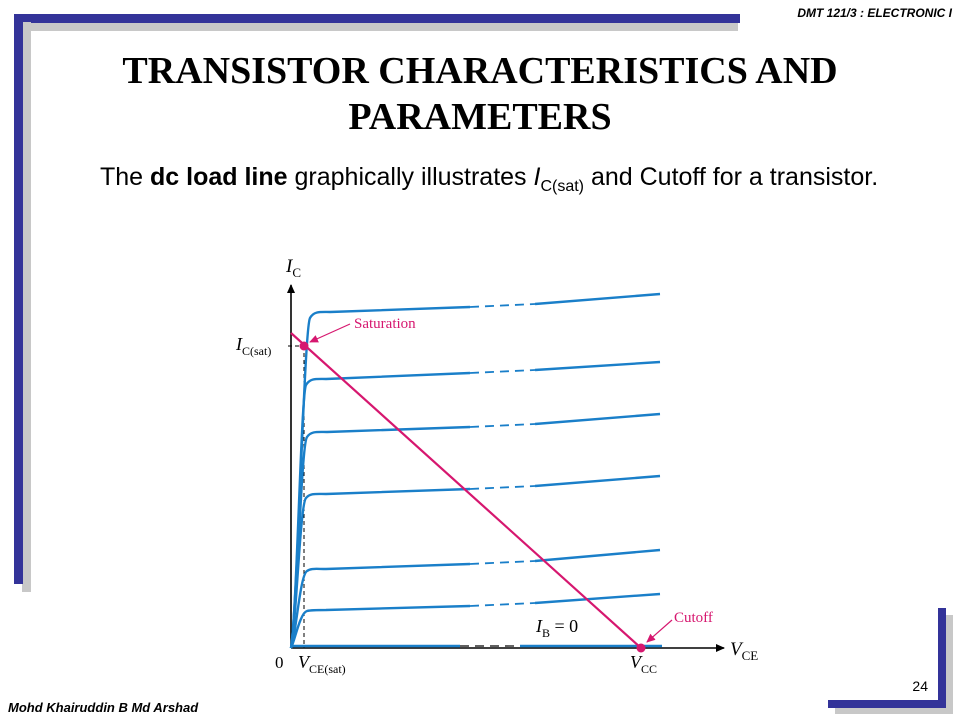  What do you see at coordinates (103, 707) in the screenshot?
I see `footer-author: Mohd Khairuddin B Md Arshad` at bounding box center [103, 707].